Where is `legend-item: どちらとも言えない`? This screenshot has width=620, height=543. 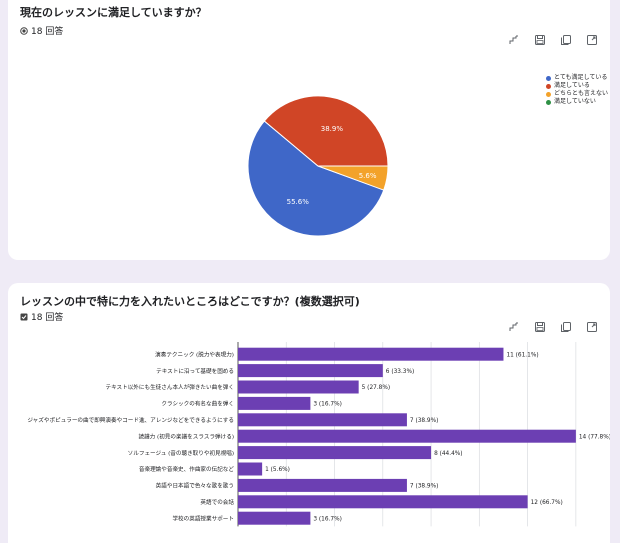 legend-item: どちらとも言えない is located at coordinates (577, 94).